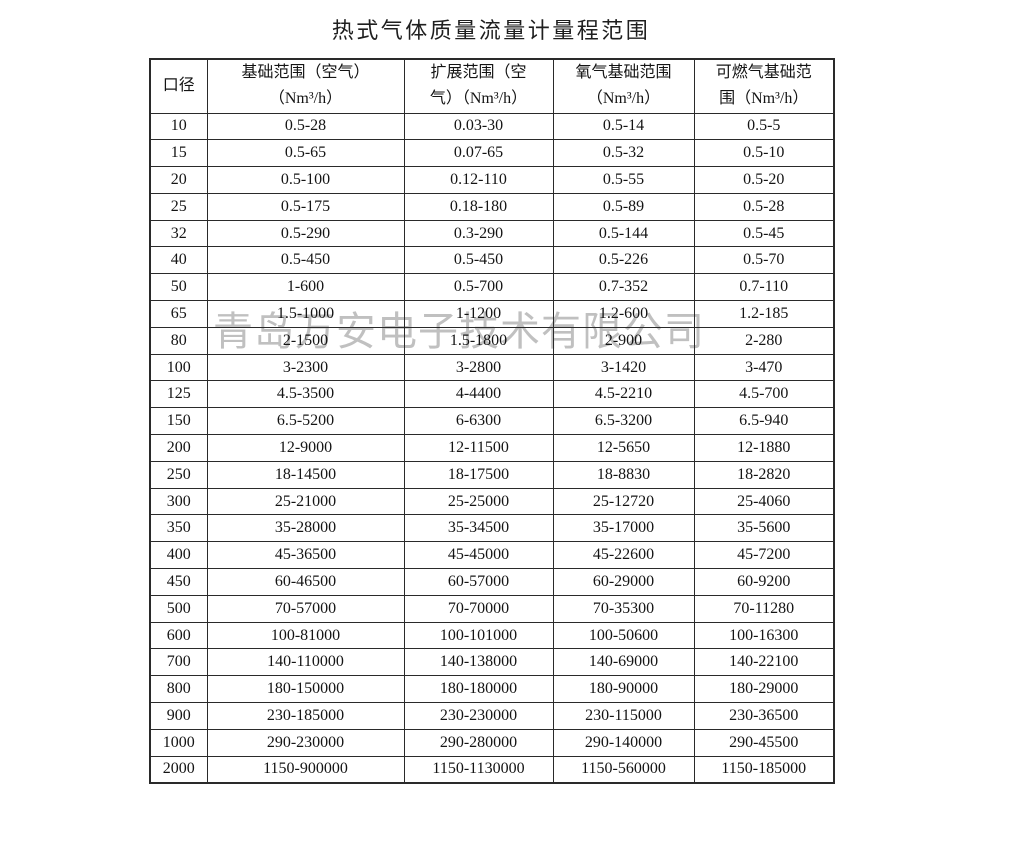 This screenshot has height=846, width=1031. I want to click on range-cell: 0.5-450, so click(478, 260).